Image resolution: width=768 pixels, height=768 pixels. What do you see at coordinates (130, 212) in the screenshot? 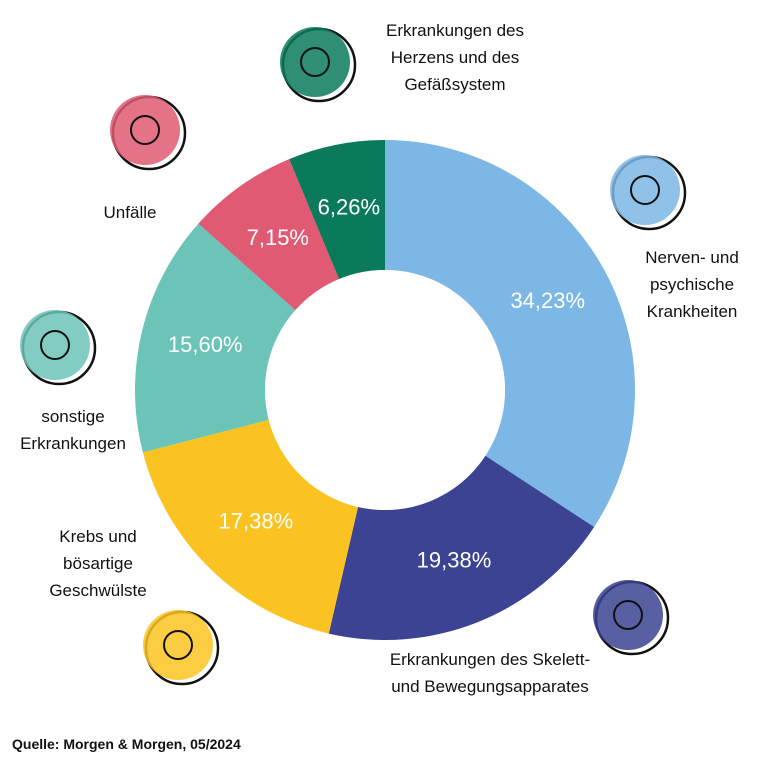
I see `category-label: Unfälle` at bounding box center [130, 212].